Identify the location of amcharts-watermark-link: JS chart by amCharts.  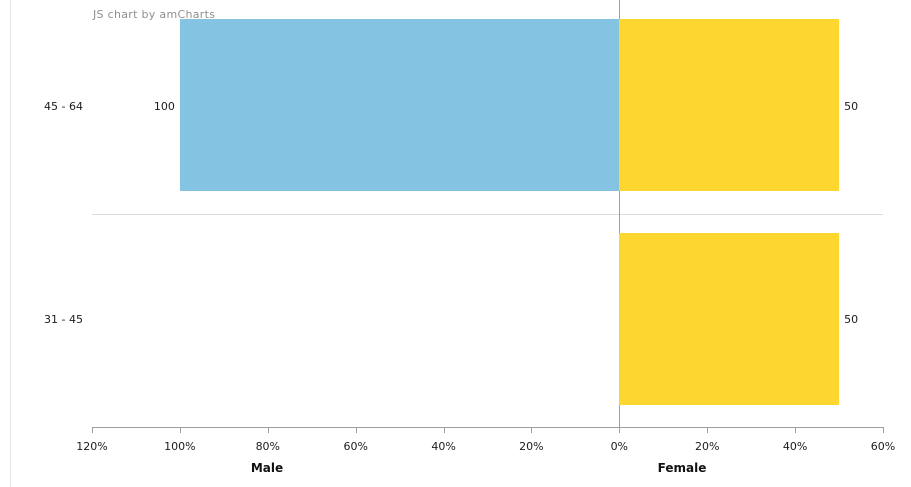
(154, 14).